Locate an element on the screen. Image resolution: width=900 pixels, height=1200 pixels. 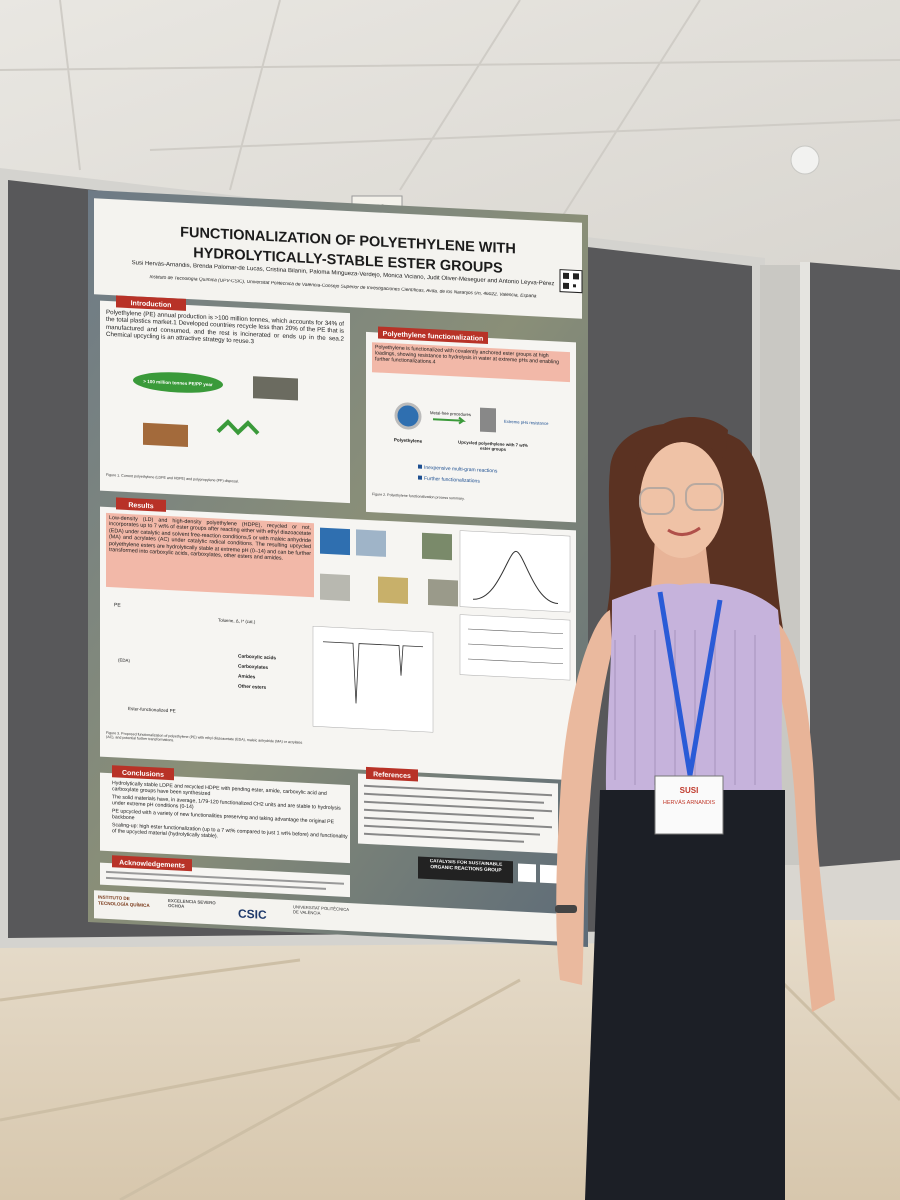
title-block is located at coordinates (338, 258).